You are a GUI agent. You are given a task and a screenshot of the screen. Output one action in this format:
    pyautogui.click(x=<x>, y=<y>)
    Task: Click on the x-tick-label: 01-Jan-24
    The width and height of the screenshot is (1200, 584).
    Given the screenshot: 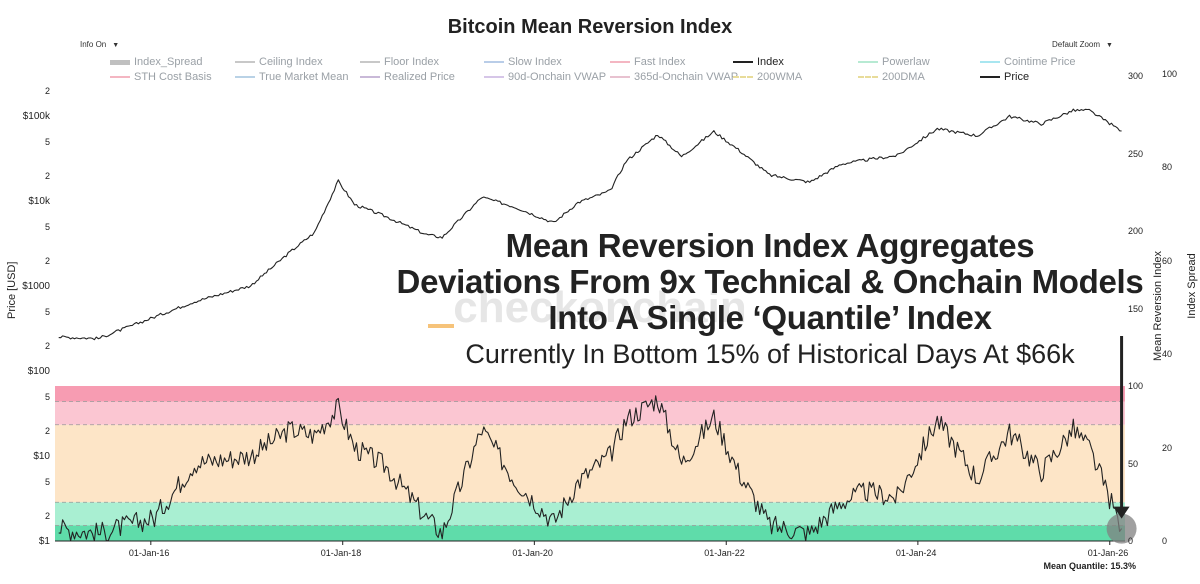 What is the action you would take?
    pyautogui.click(x=916, y=553)
    